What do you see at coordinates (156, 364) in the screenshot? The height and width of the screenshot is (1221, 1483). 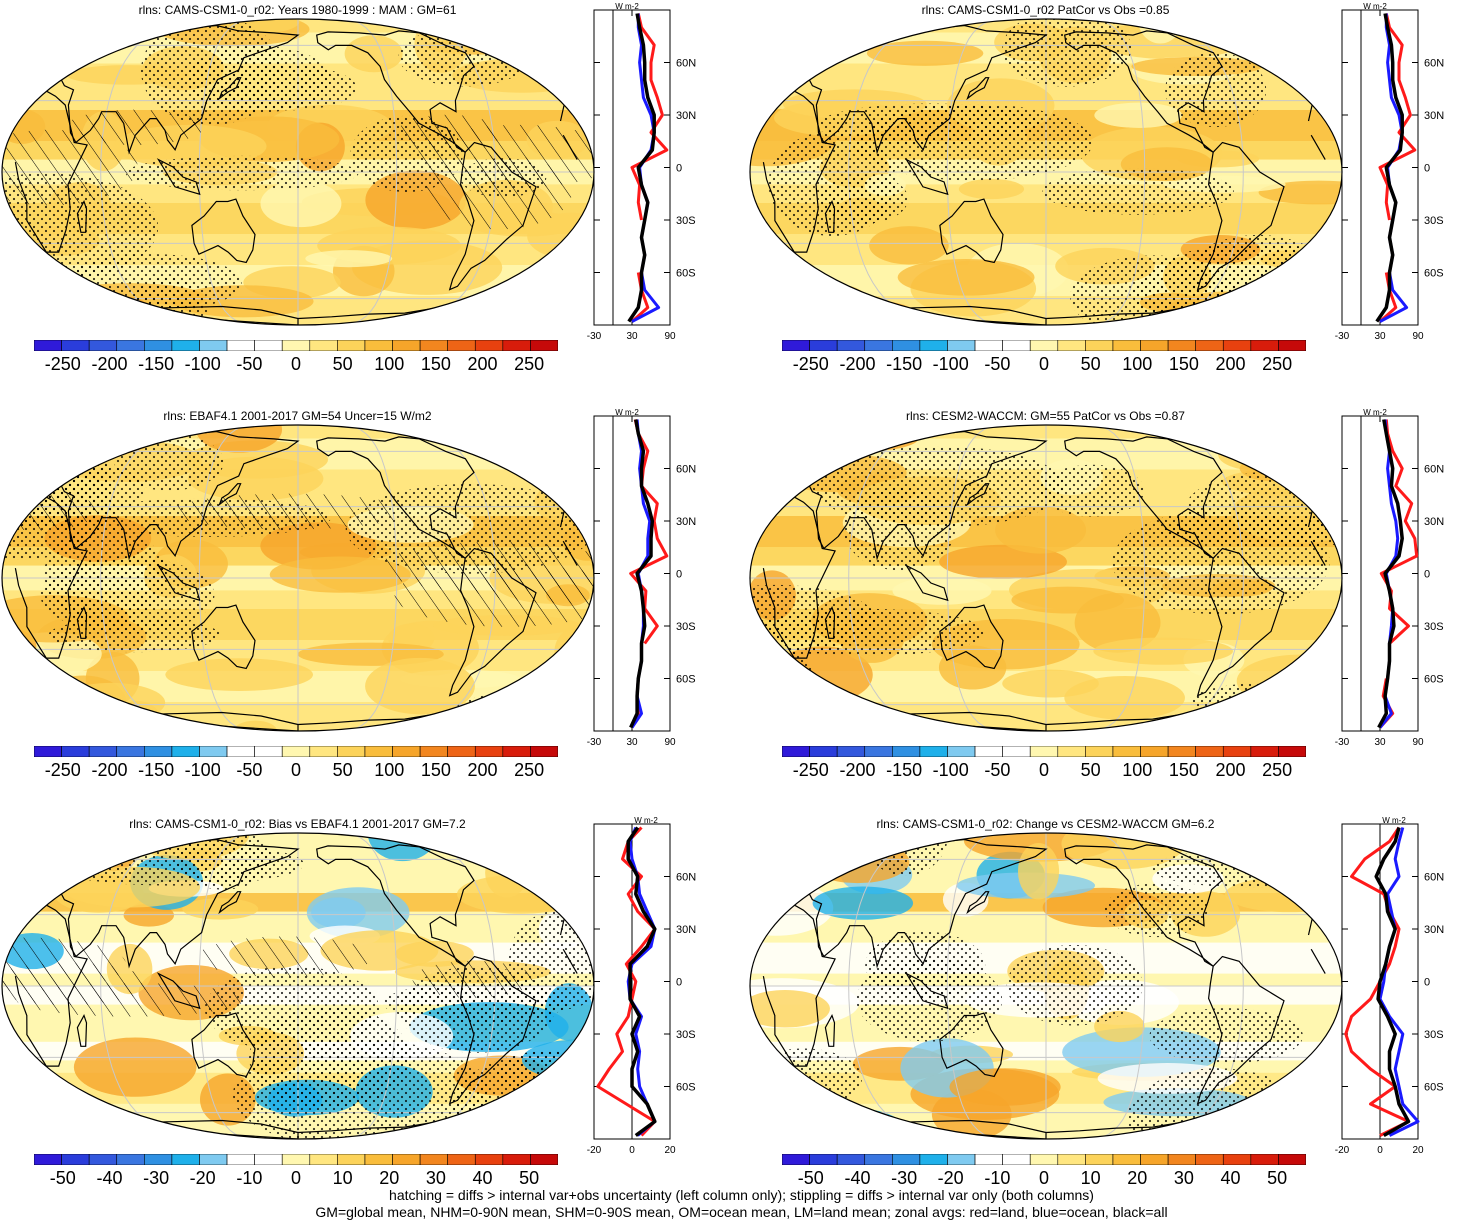 I see `colorbar-tick-label: -150` at bounding box center [156, 364].